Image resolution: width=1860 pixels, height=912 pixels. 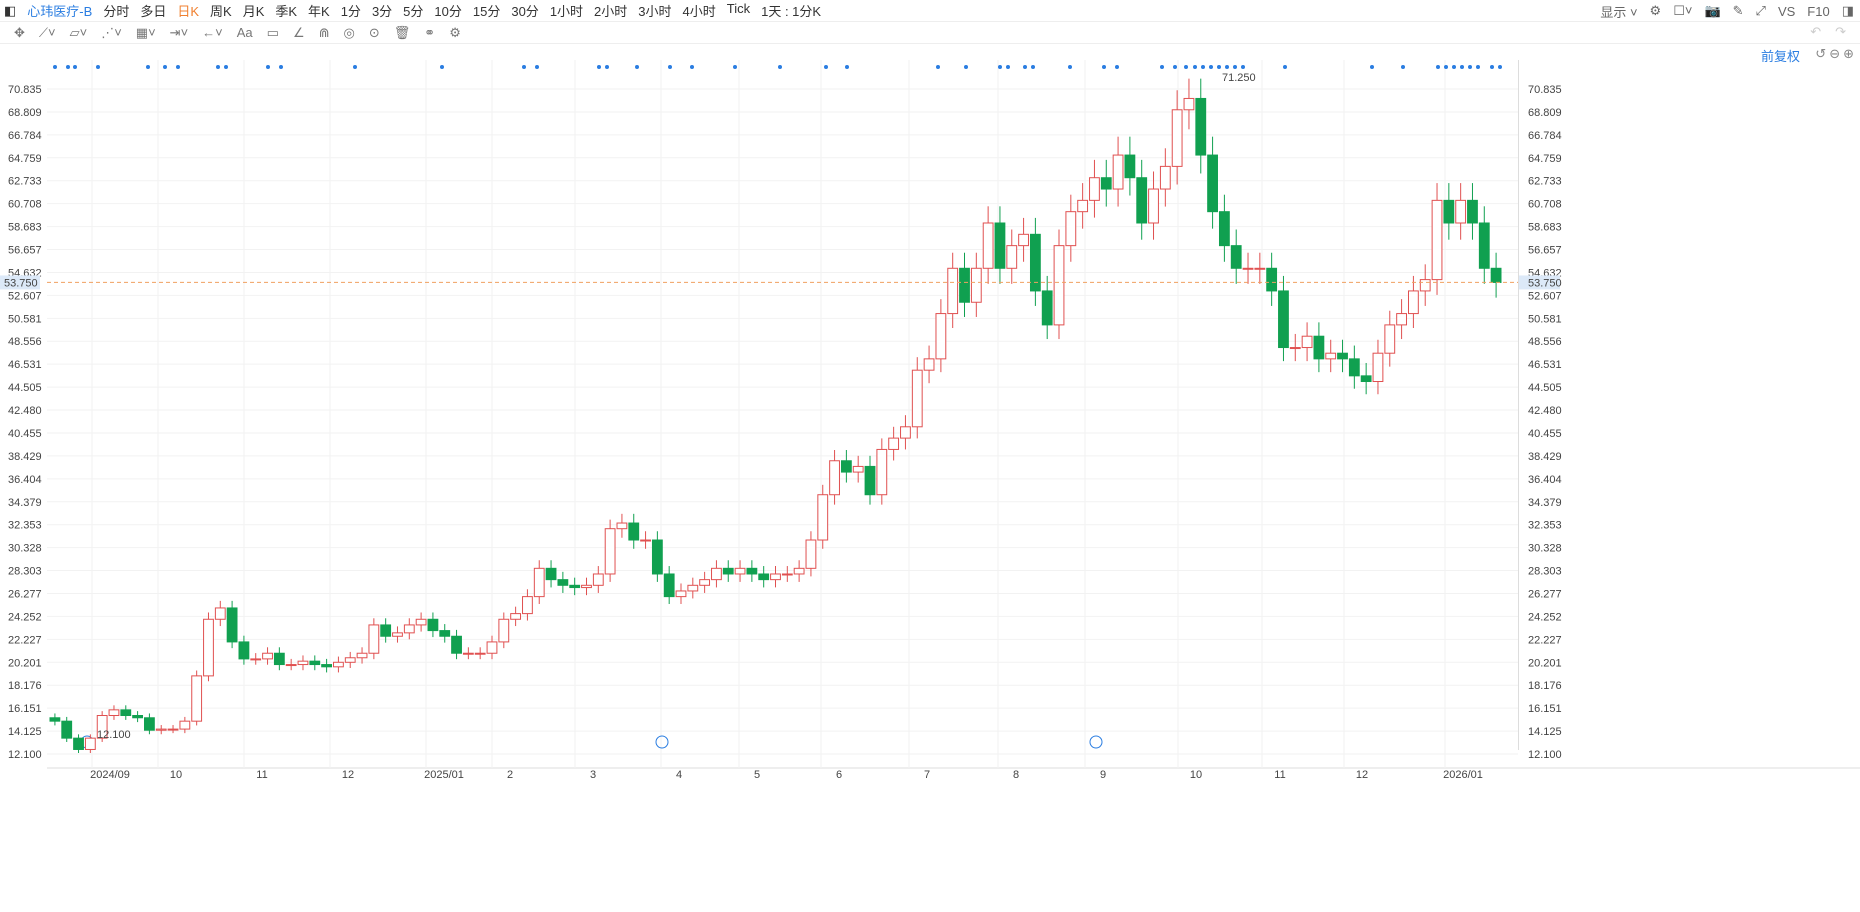 What do you see at coordinates (1816, 31) in the screenshot?
I see `undo-icon: ↶` at bounding box center [1816, 31].